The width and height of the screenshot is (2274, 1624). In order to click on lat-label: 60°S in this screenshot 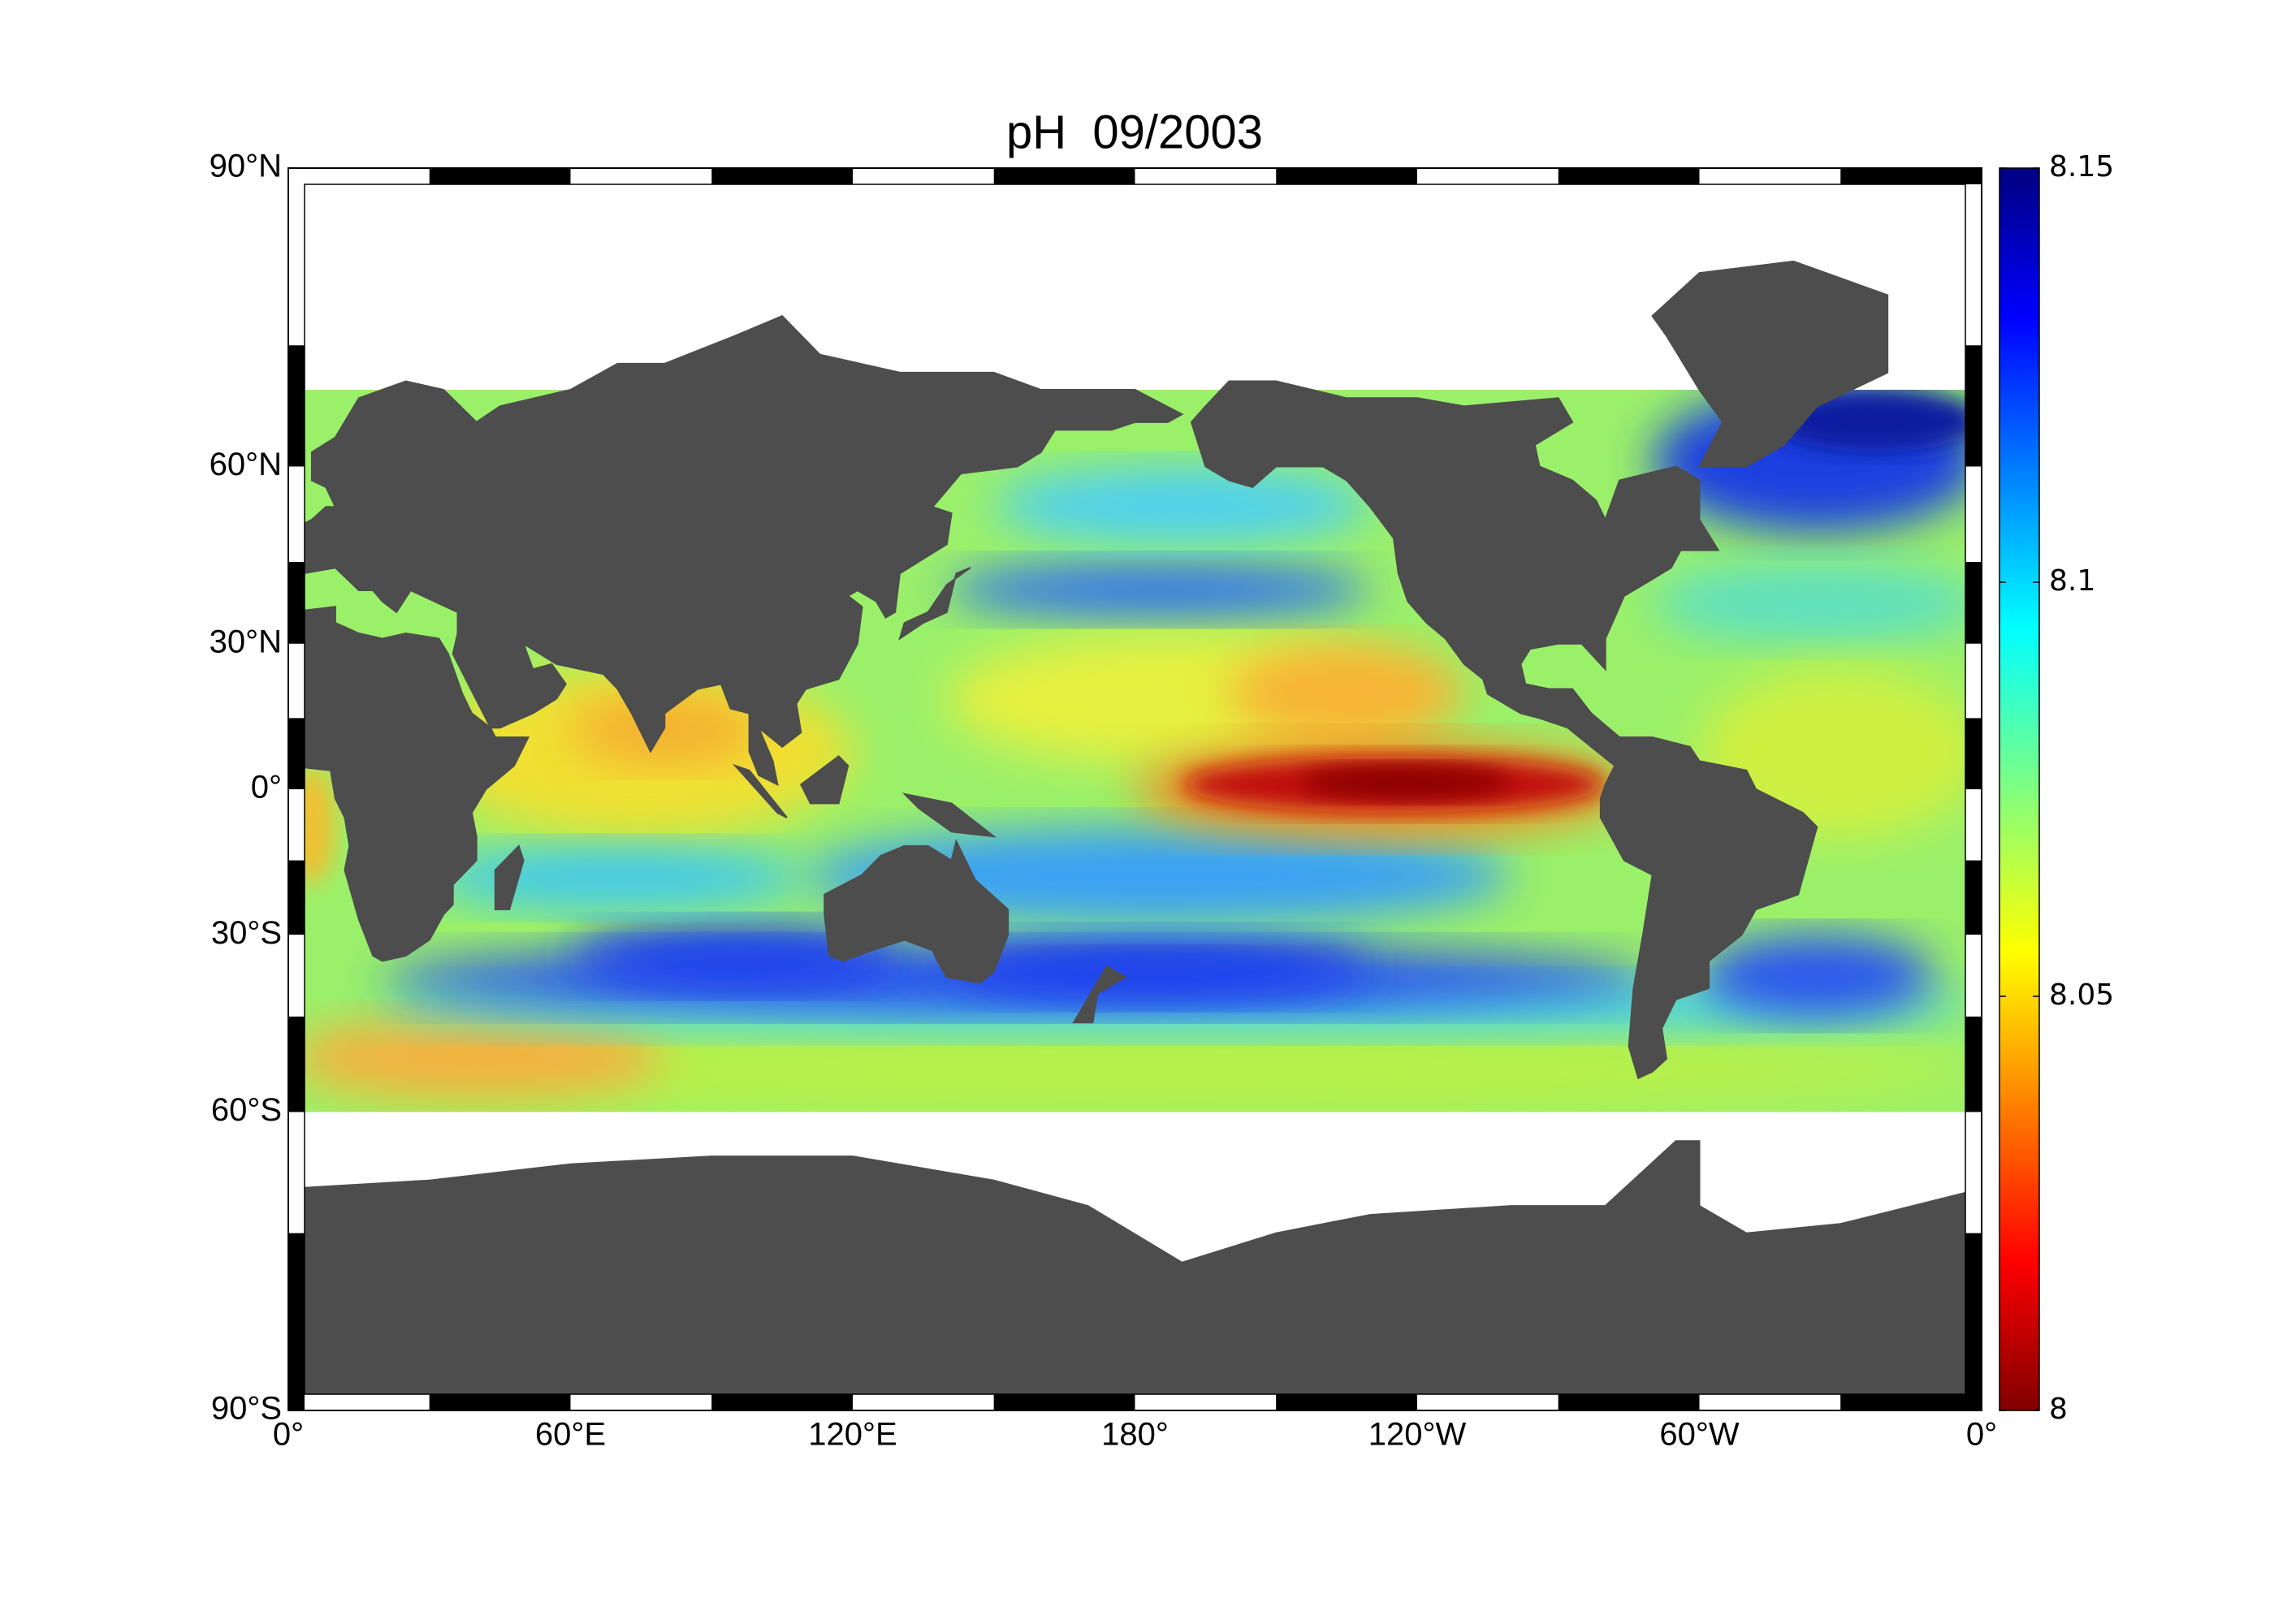, I will do `click(246, 1110)`.